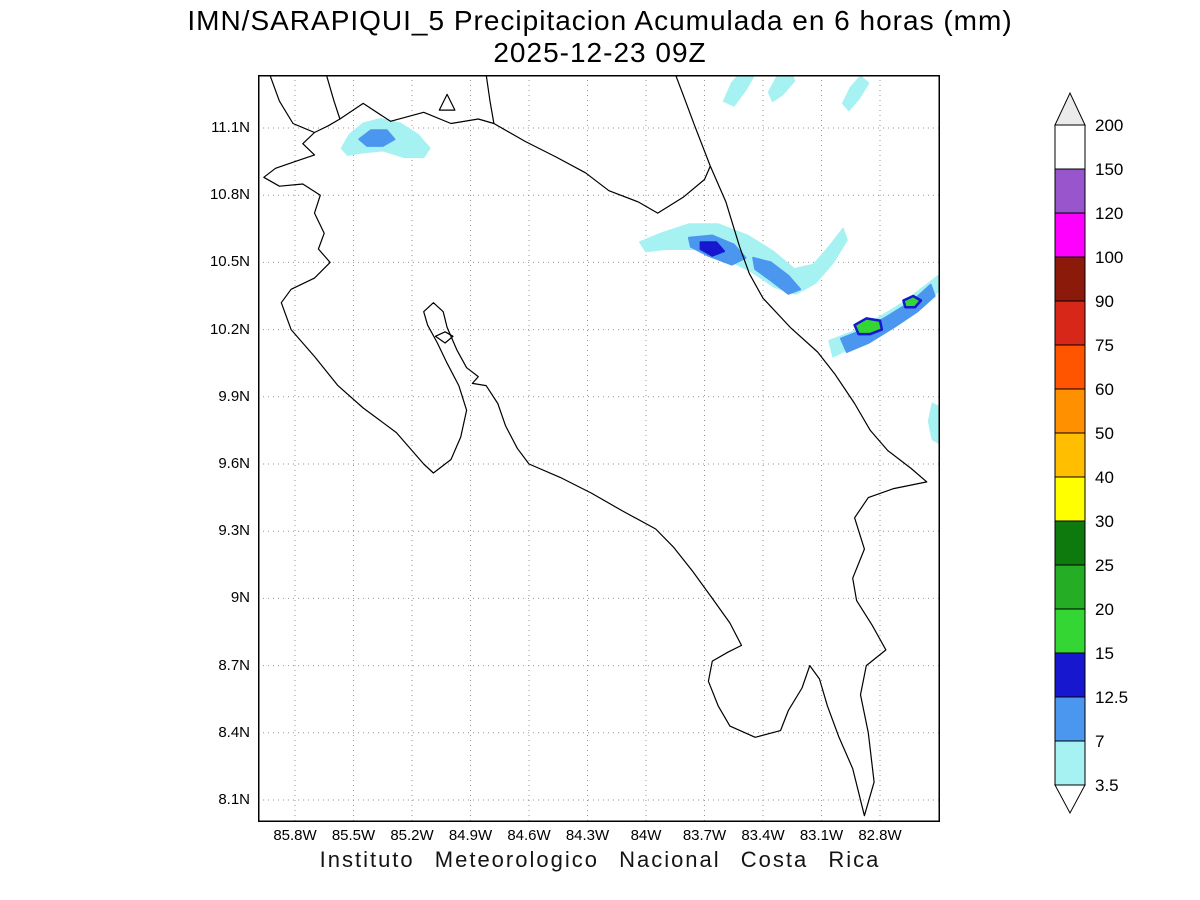  What do you see at coordinates (295, 835) in the screenshot?
I see `lon-tick-label: 85.8W` at bounding box center [295, 835].